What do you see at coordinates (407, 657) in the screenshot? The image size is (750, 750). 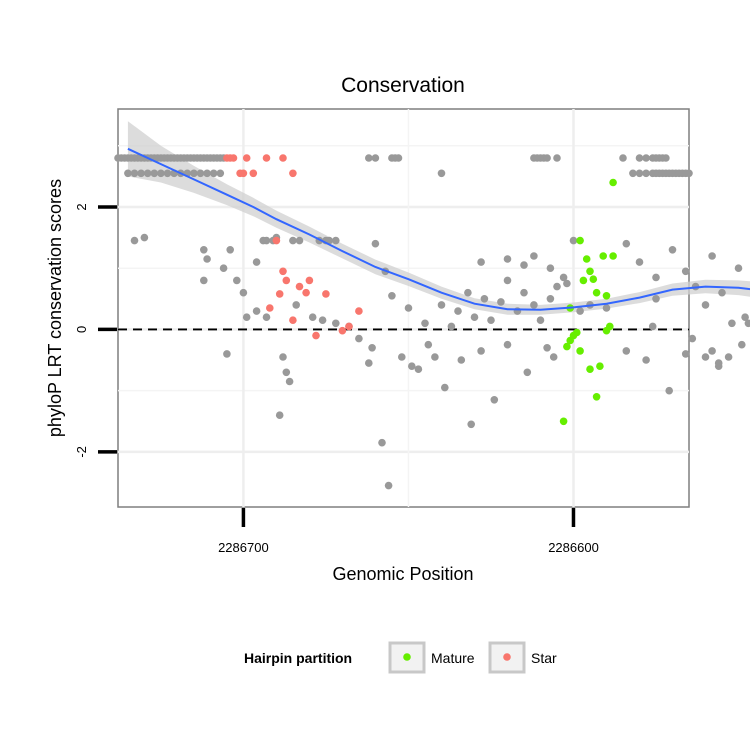 I see `legend-key-mature` at bounding box center [407, 657].